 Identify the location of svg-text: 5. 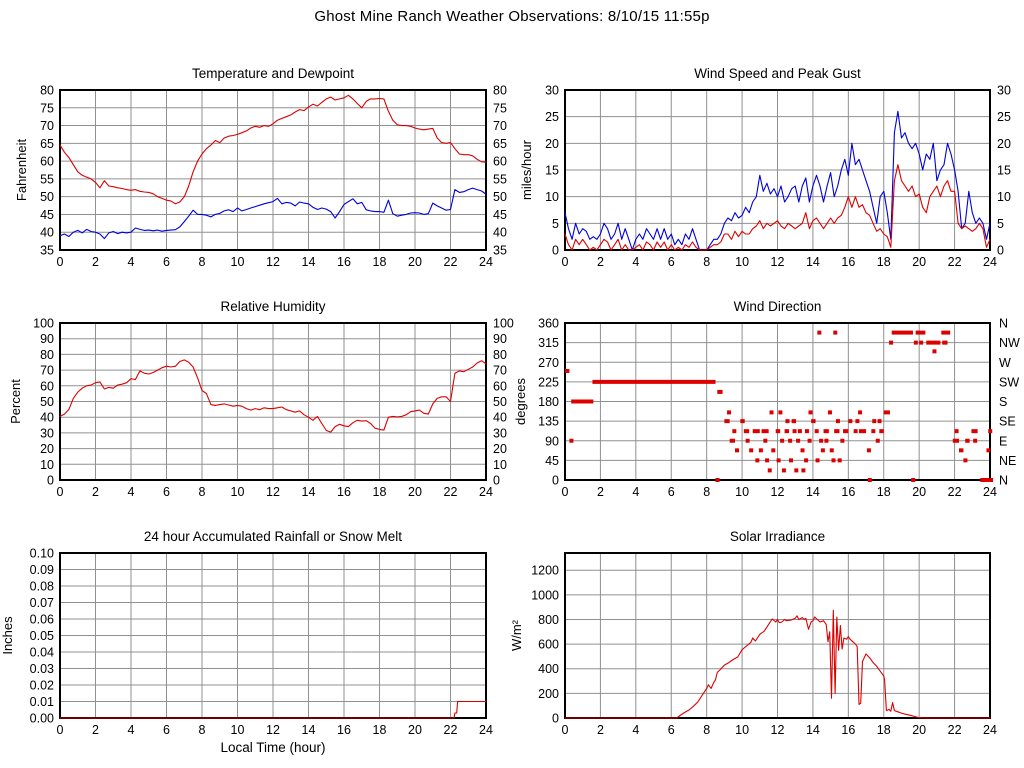
(555, 224).